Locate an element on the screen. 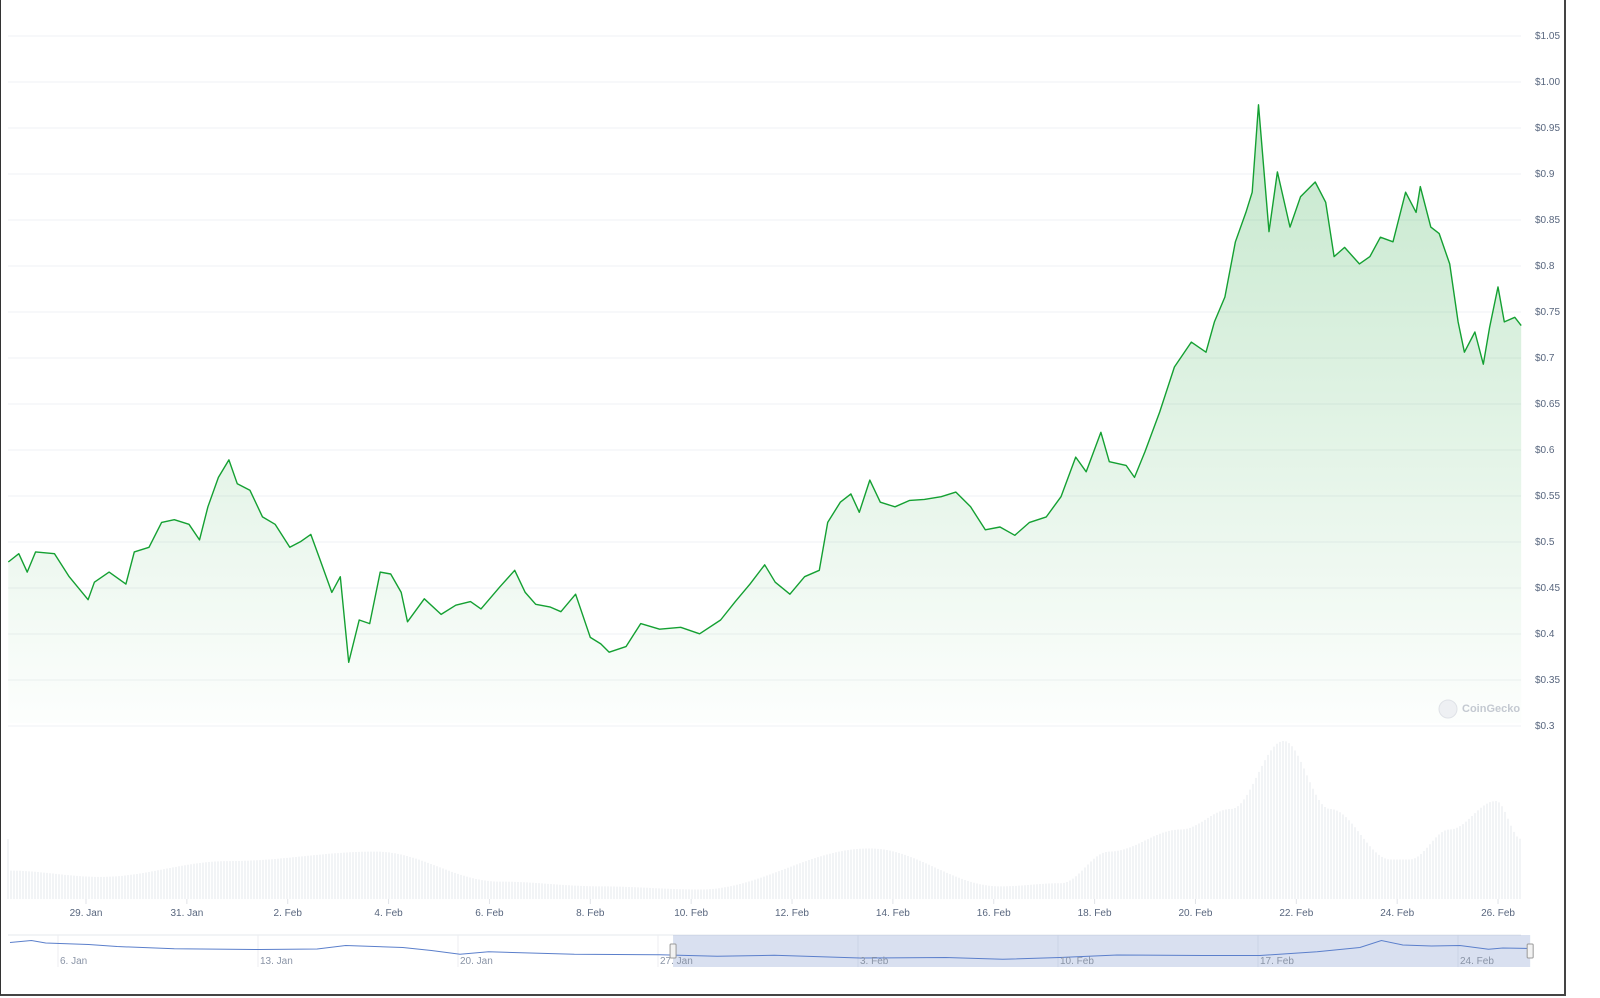 The image size is (1600, 998). x-tick-label: 4. Feb is located at coordinates (388, 913).